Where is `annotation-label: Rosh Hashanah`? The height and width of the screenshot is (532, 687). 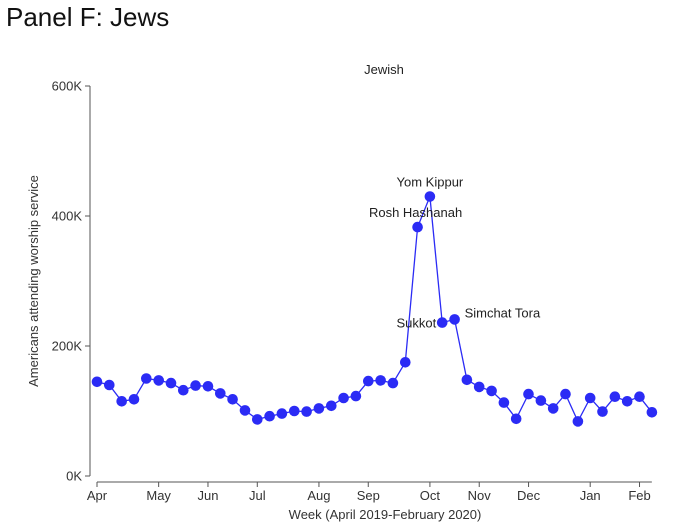 annotation-label: Rosh Hashanah is located at coordinates (415, 212).